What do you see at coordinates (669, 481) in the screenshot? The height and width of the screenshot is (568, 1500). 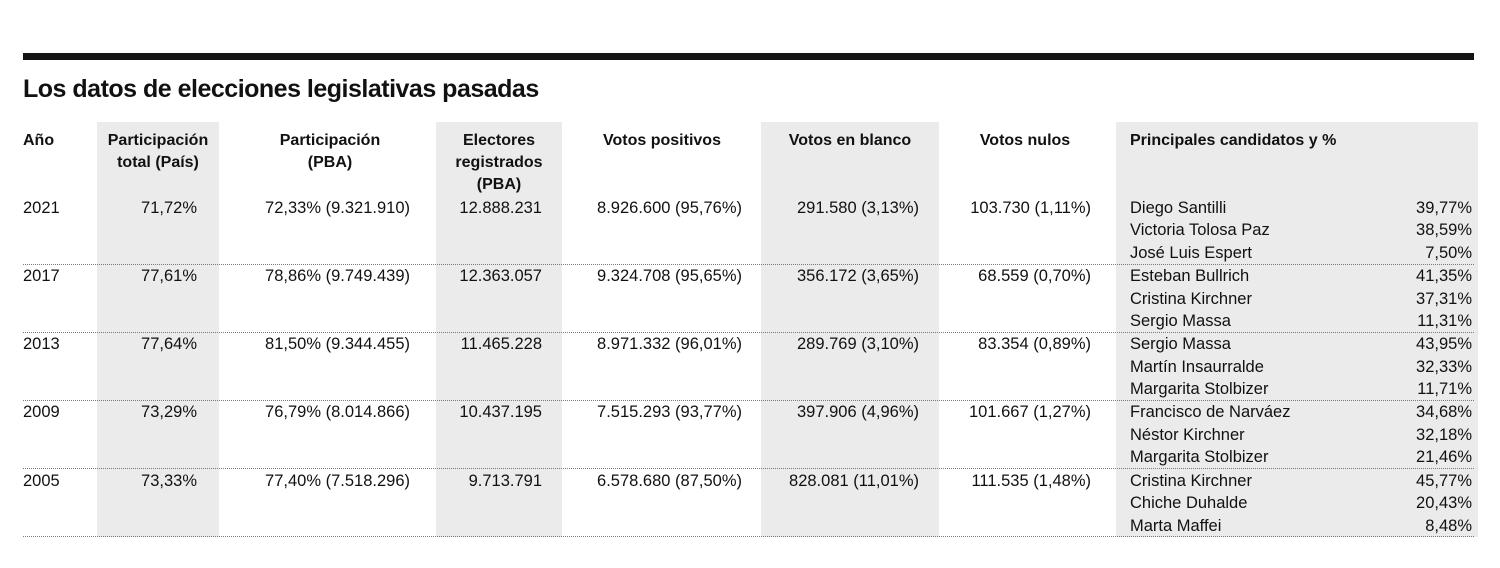 I see `cell-positivos: 6.578.680 (87,50%)` at bounding box center [669, 481].